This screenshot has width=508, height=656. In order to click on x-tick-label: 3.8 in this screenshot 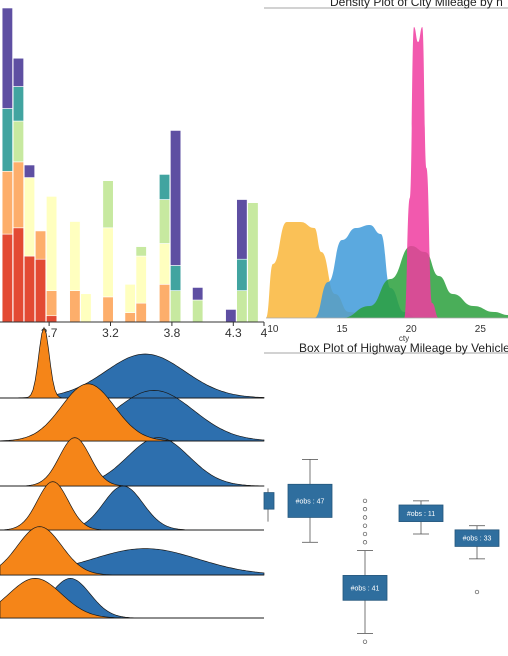, I will do `click(172, 333)`.